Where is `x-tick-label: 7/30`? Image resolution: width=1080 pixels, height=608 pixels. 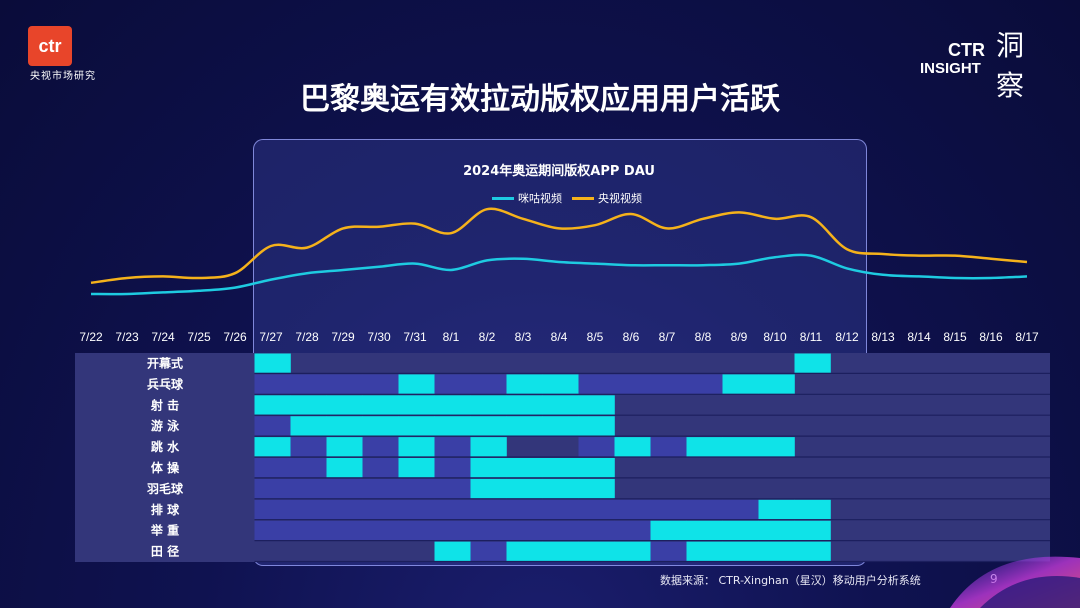 x-tick-label: 7/30 is located at coordinates (379, 337).